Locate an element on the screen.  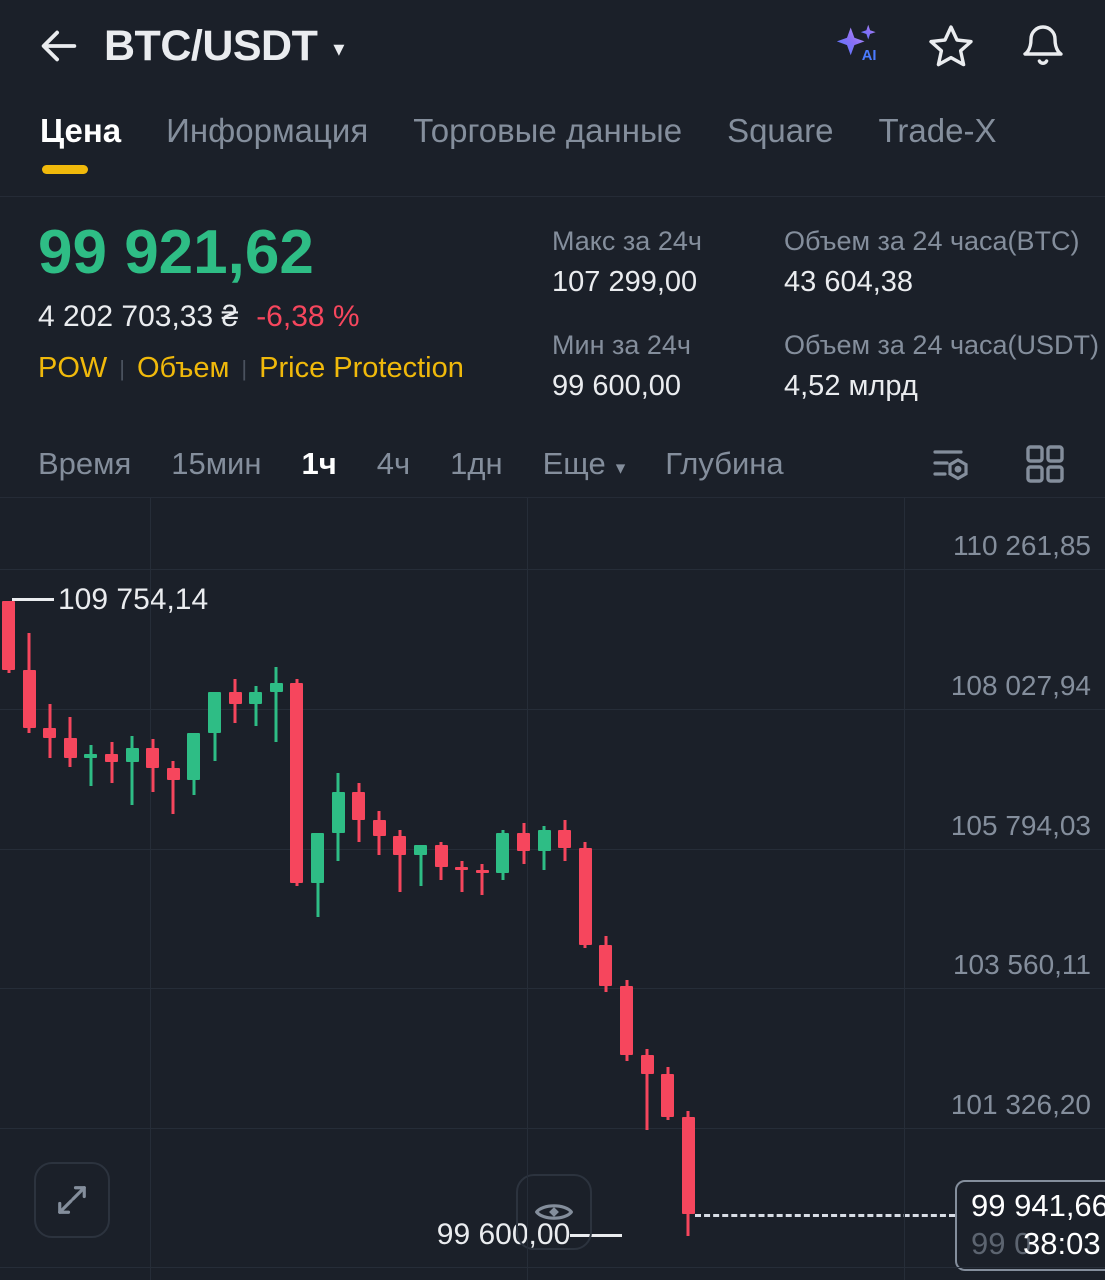
tab-information: Информация is located at coordinates (267, 130).